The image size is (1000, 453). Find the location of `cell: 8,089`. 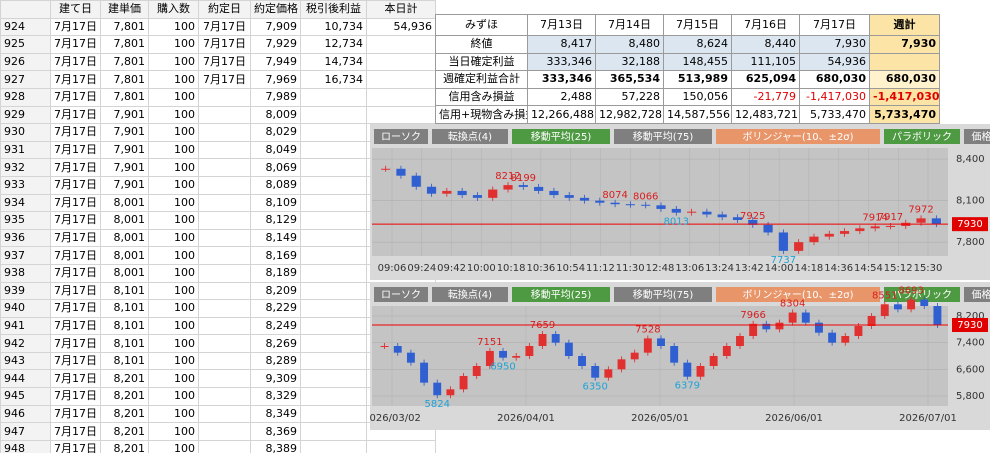

cell: 8,089 is located at coordinates (275, 185).